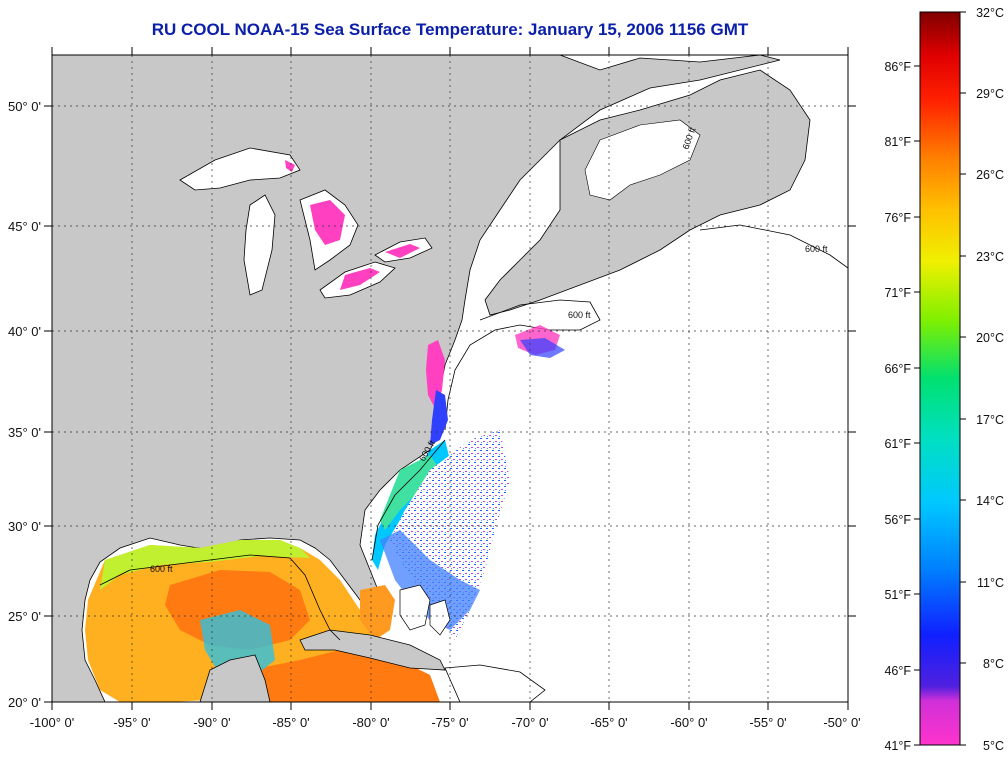  Describe the element at coordinates (897, 67) in the screenshot. I see `fahrenheit-label: 86°F` at that location.